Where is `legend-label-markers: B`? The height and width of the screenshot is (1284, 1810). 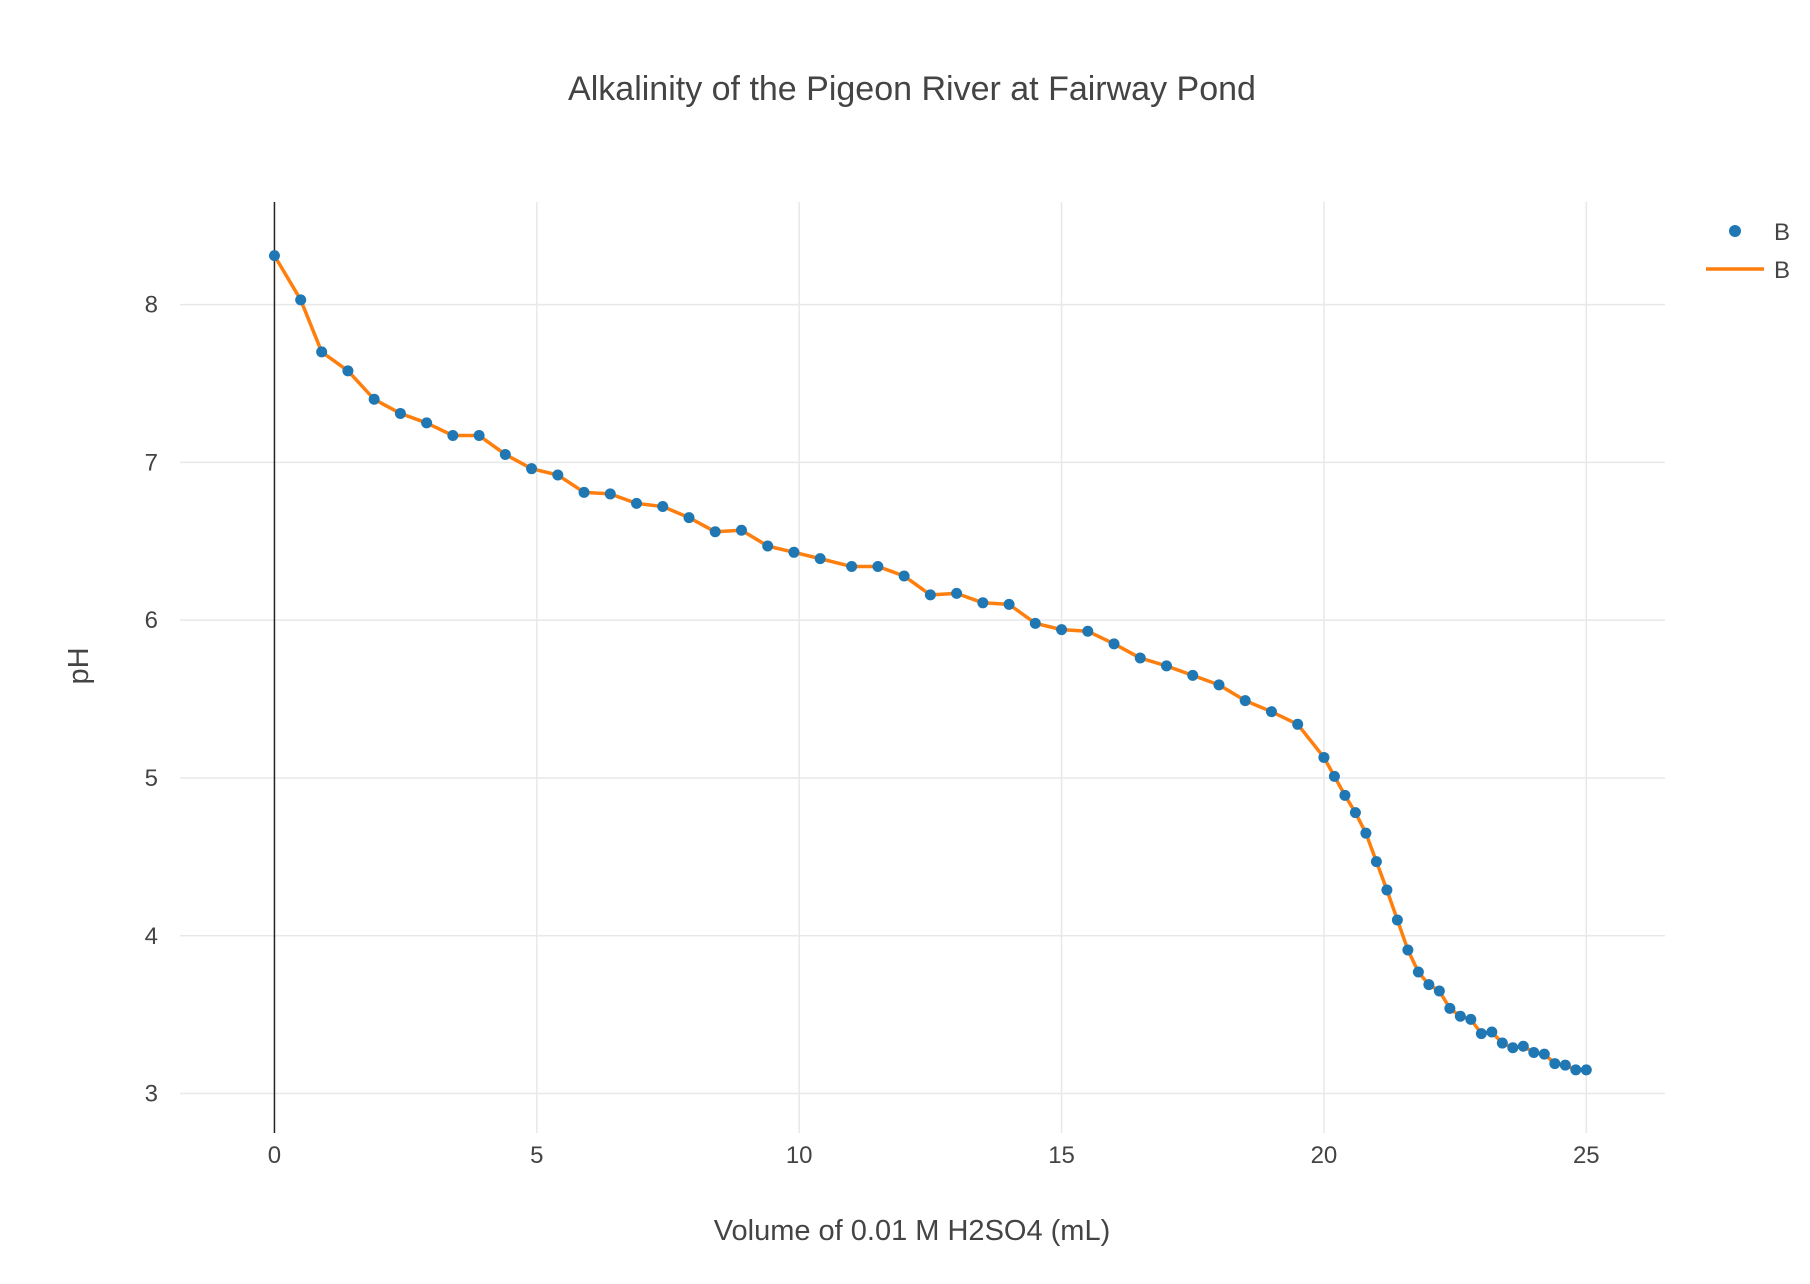 legend-label-markers: B is located at coordinates (1782, 232).